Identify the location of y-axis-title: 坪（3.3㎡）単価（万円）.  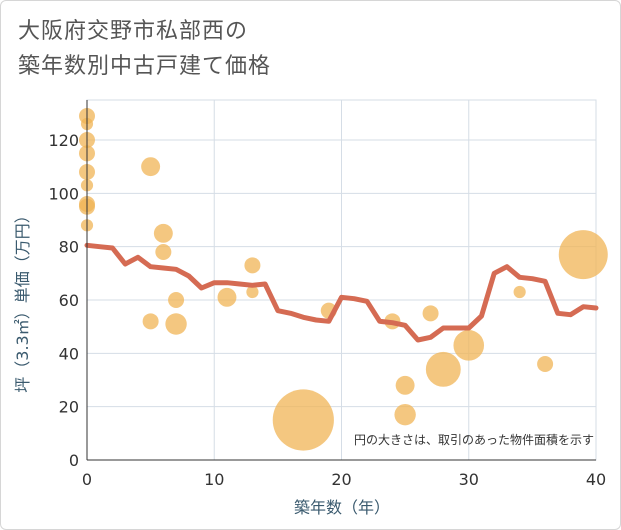
(22, 299).